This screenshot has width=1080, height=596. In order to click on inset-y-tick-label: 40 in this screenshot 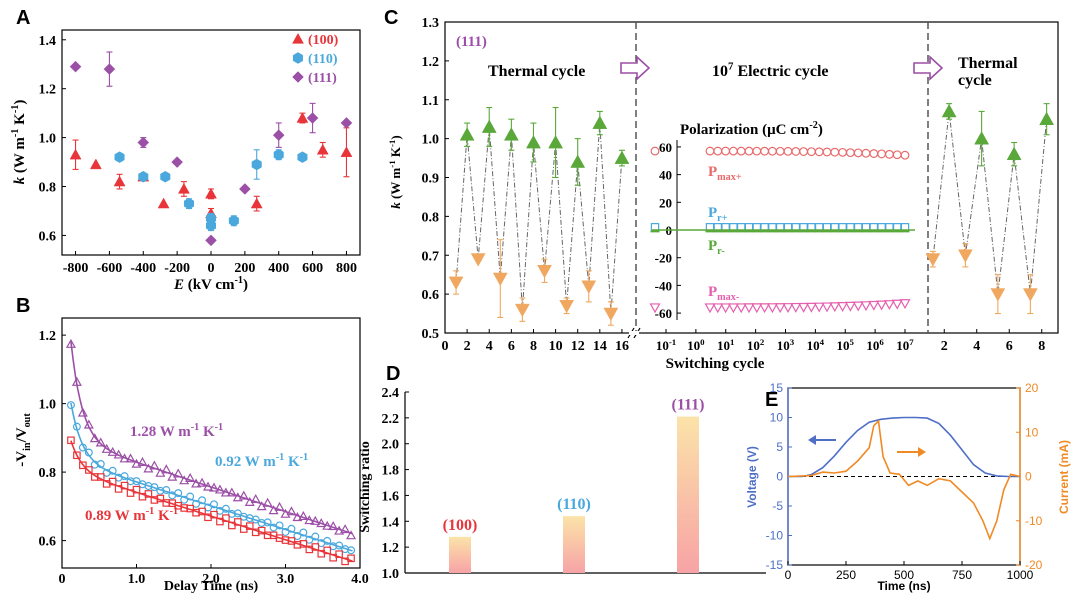, I will do `click(665, 175)`.